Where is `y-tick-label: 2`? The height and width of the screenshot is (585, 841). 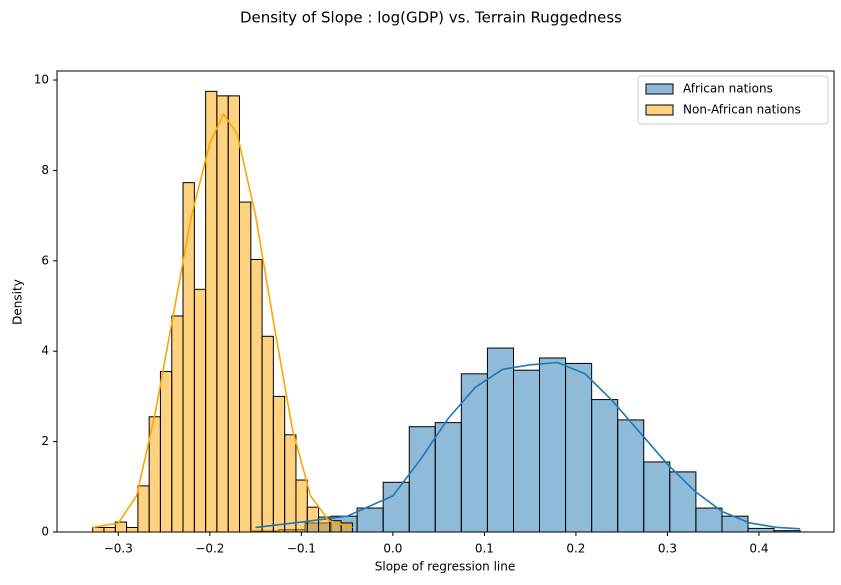 y-tick-label: 2 is located at coordinates (45, 441).